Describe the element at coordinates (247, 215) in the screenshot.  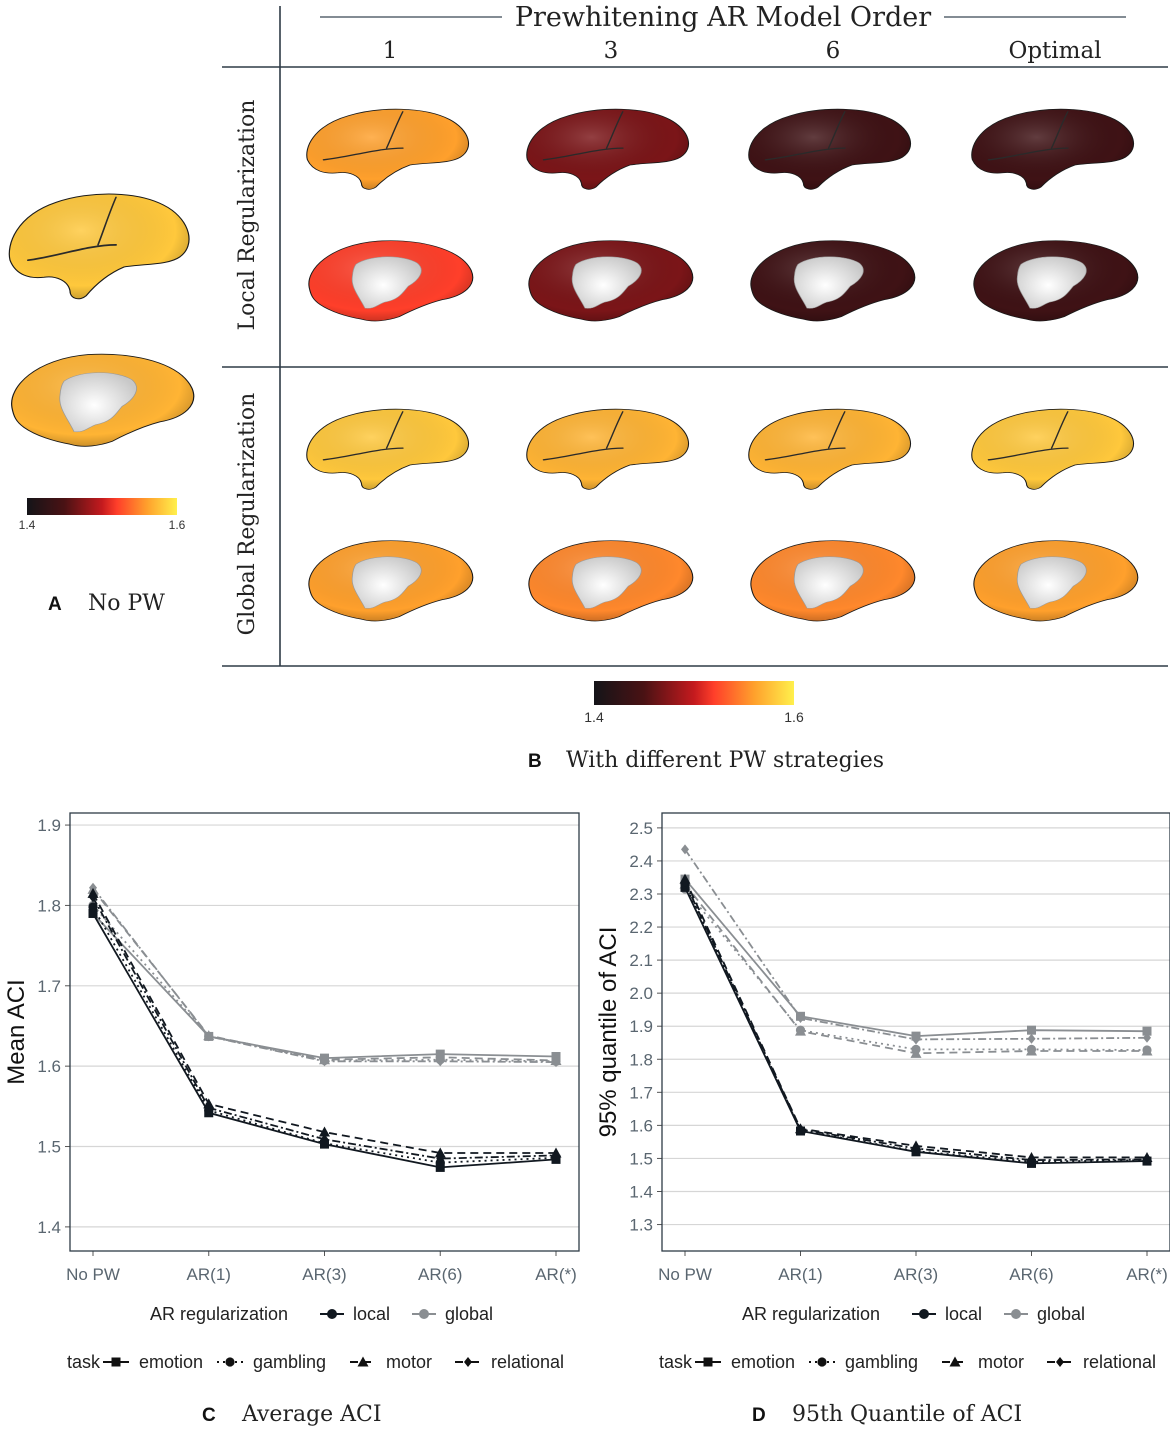
I see `row-label-local: Local Regularization` at that location.